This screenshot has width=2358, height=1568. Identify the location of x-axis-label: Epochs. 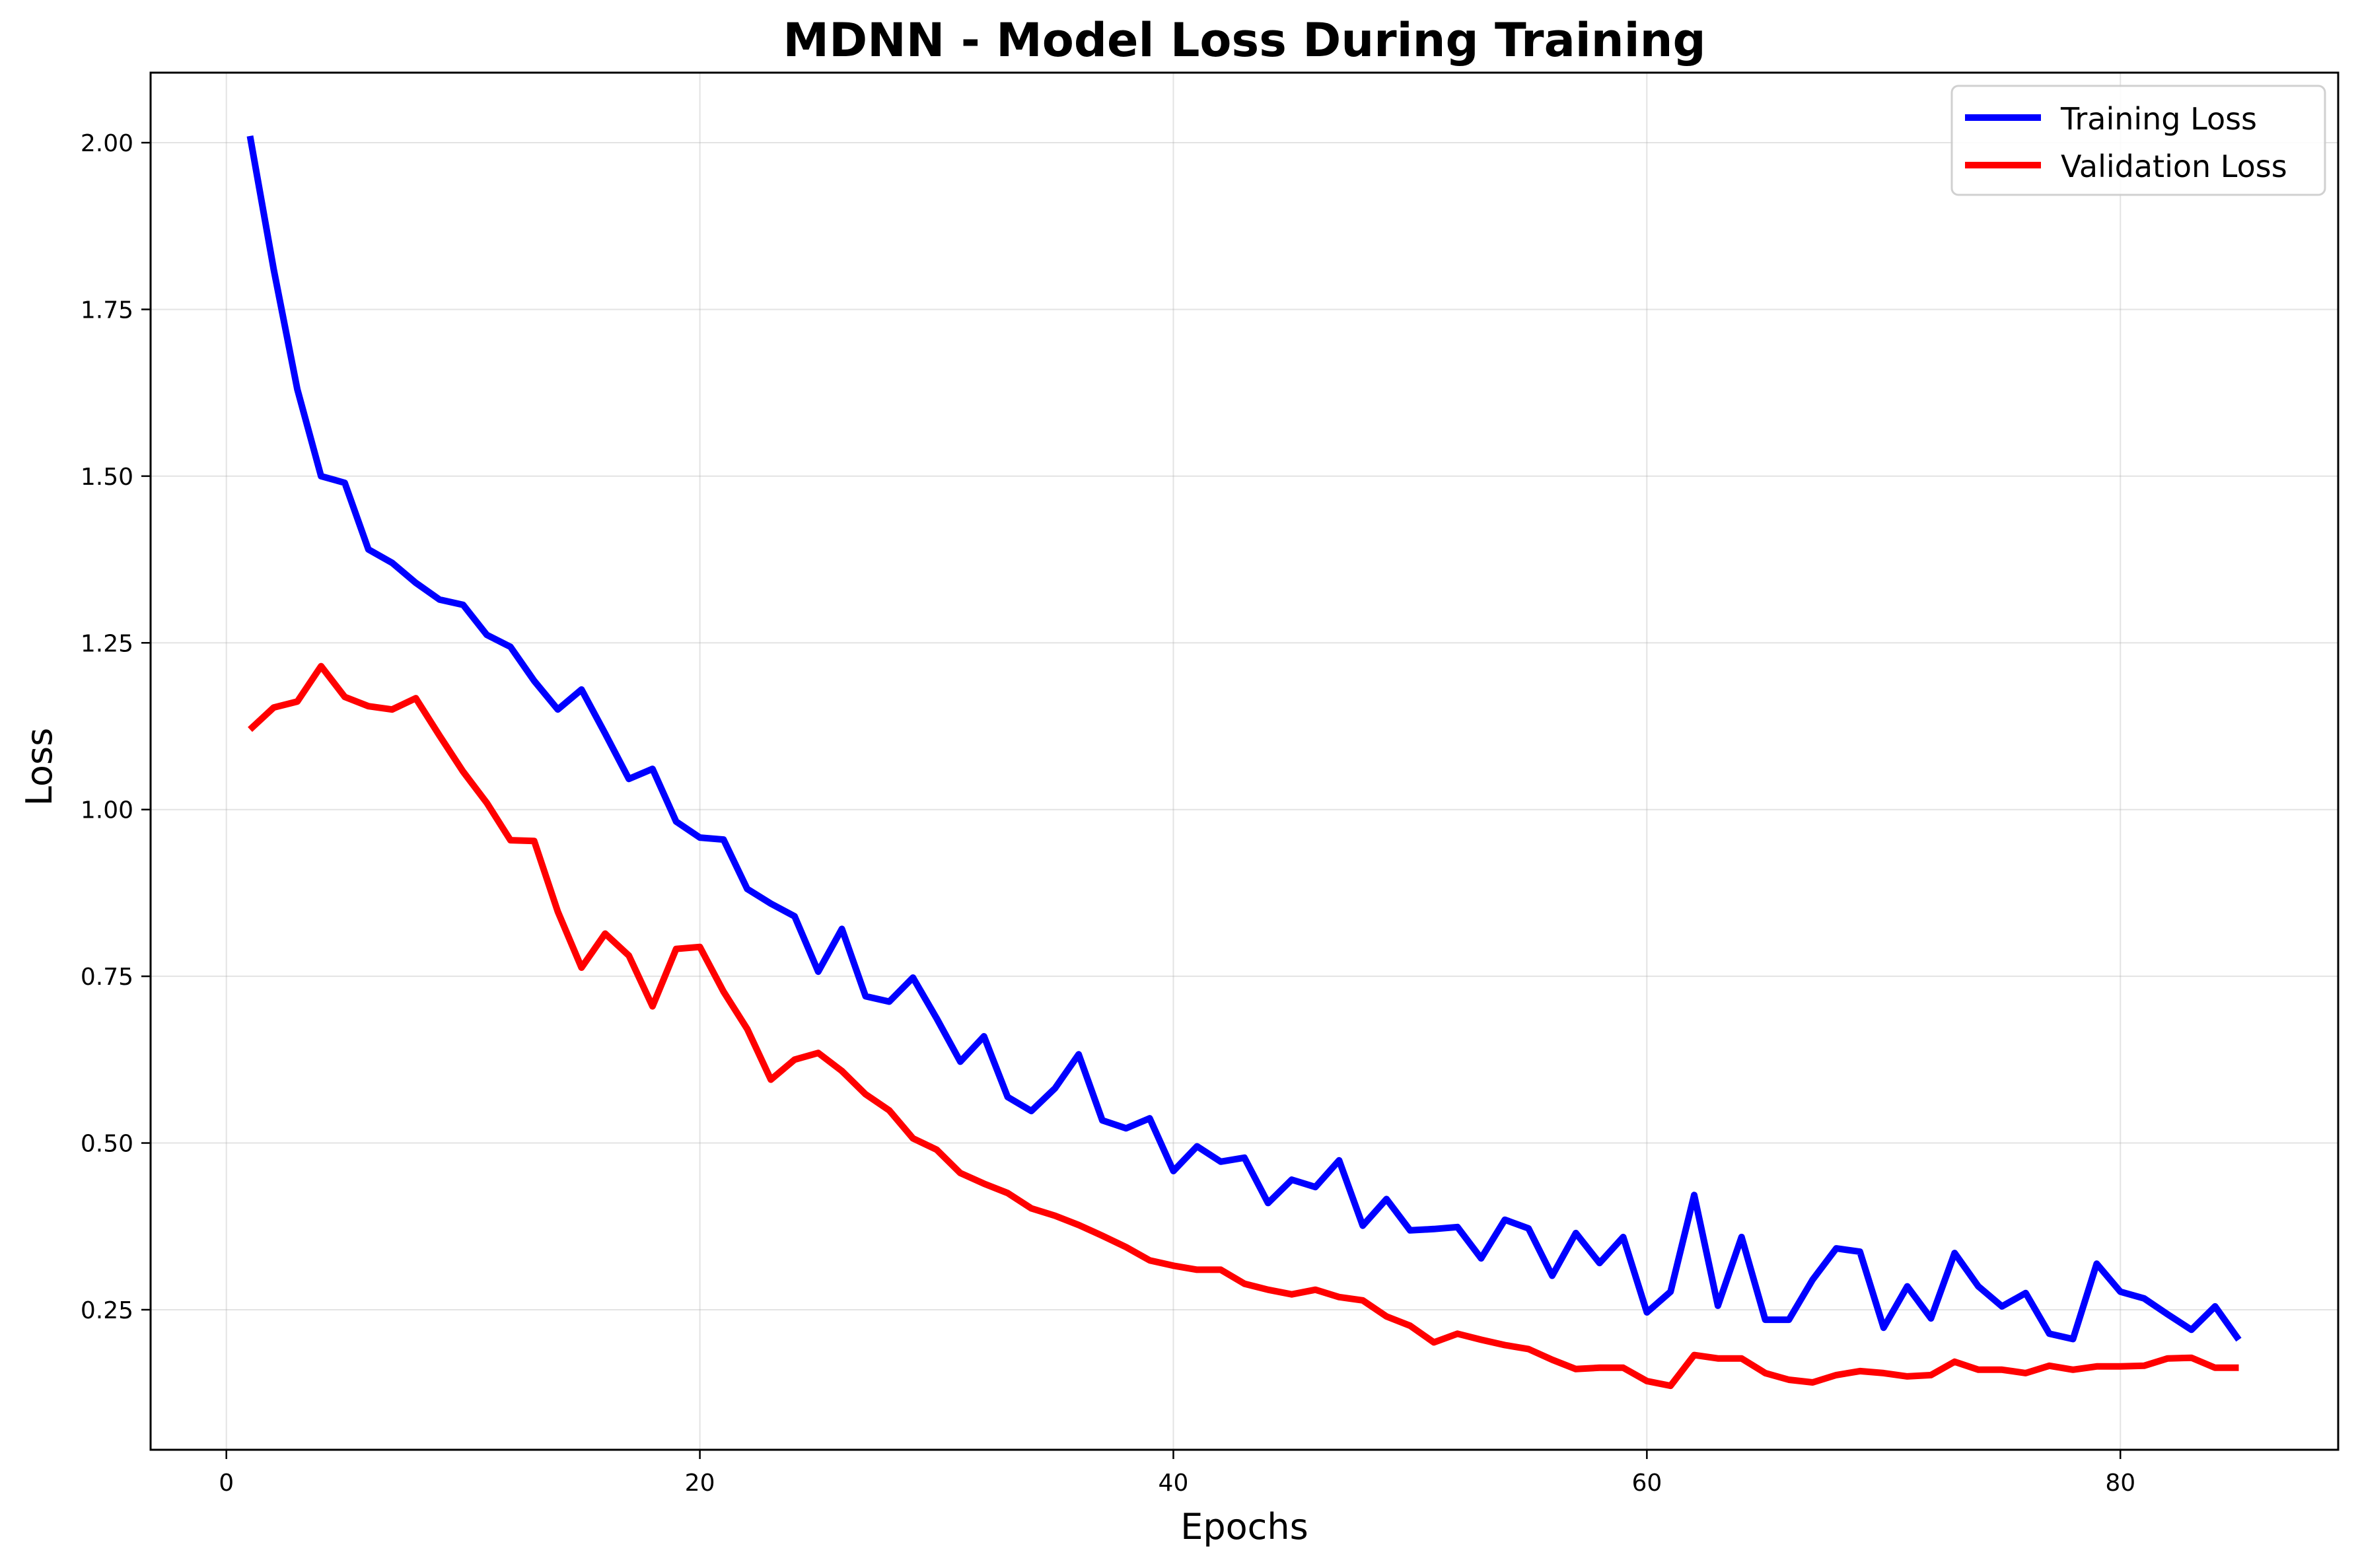
(1244, 1527).